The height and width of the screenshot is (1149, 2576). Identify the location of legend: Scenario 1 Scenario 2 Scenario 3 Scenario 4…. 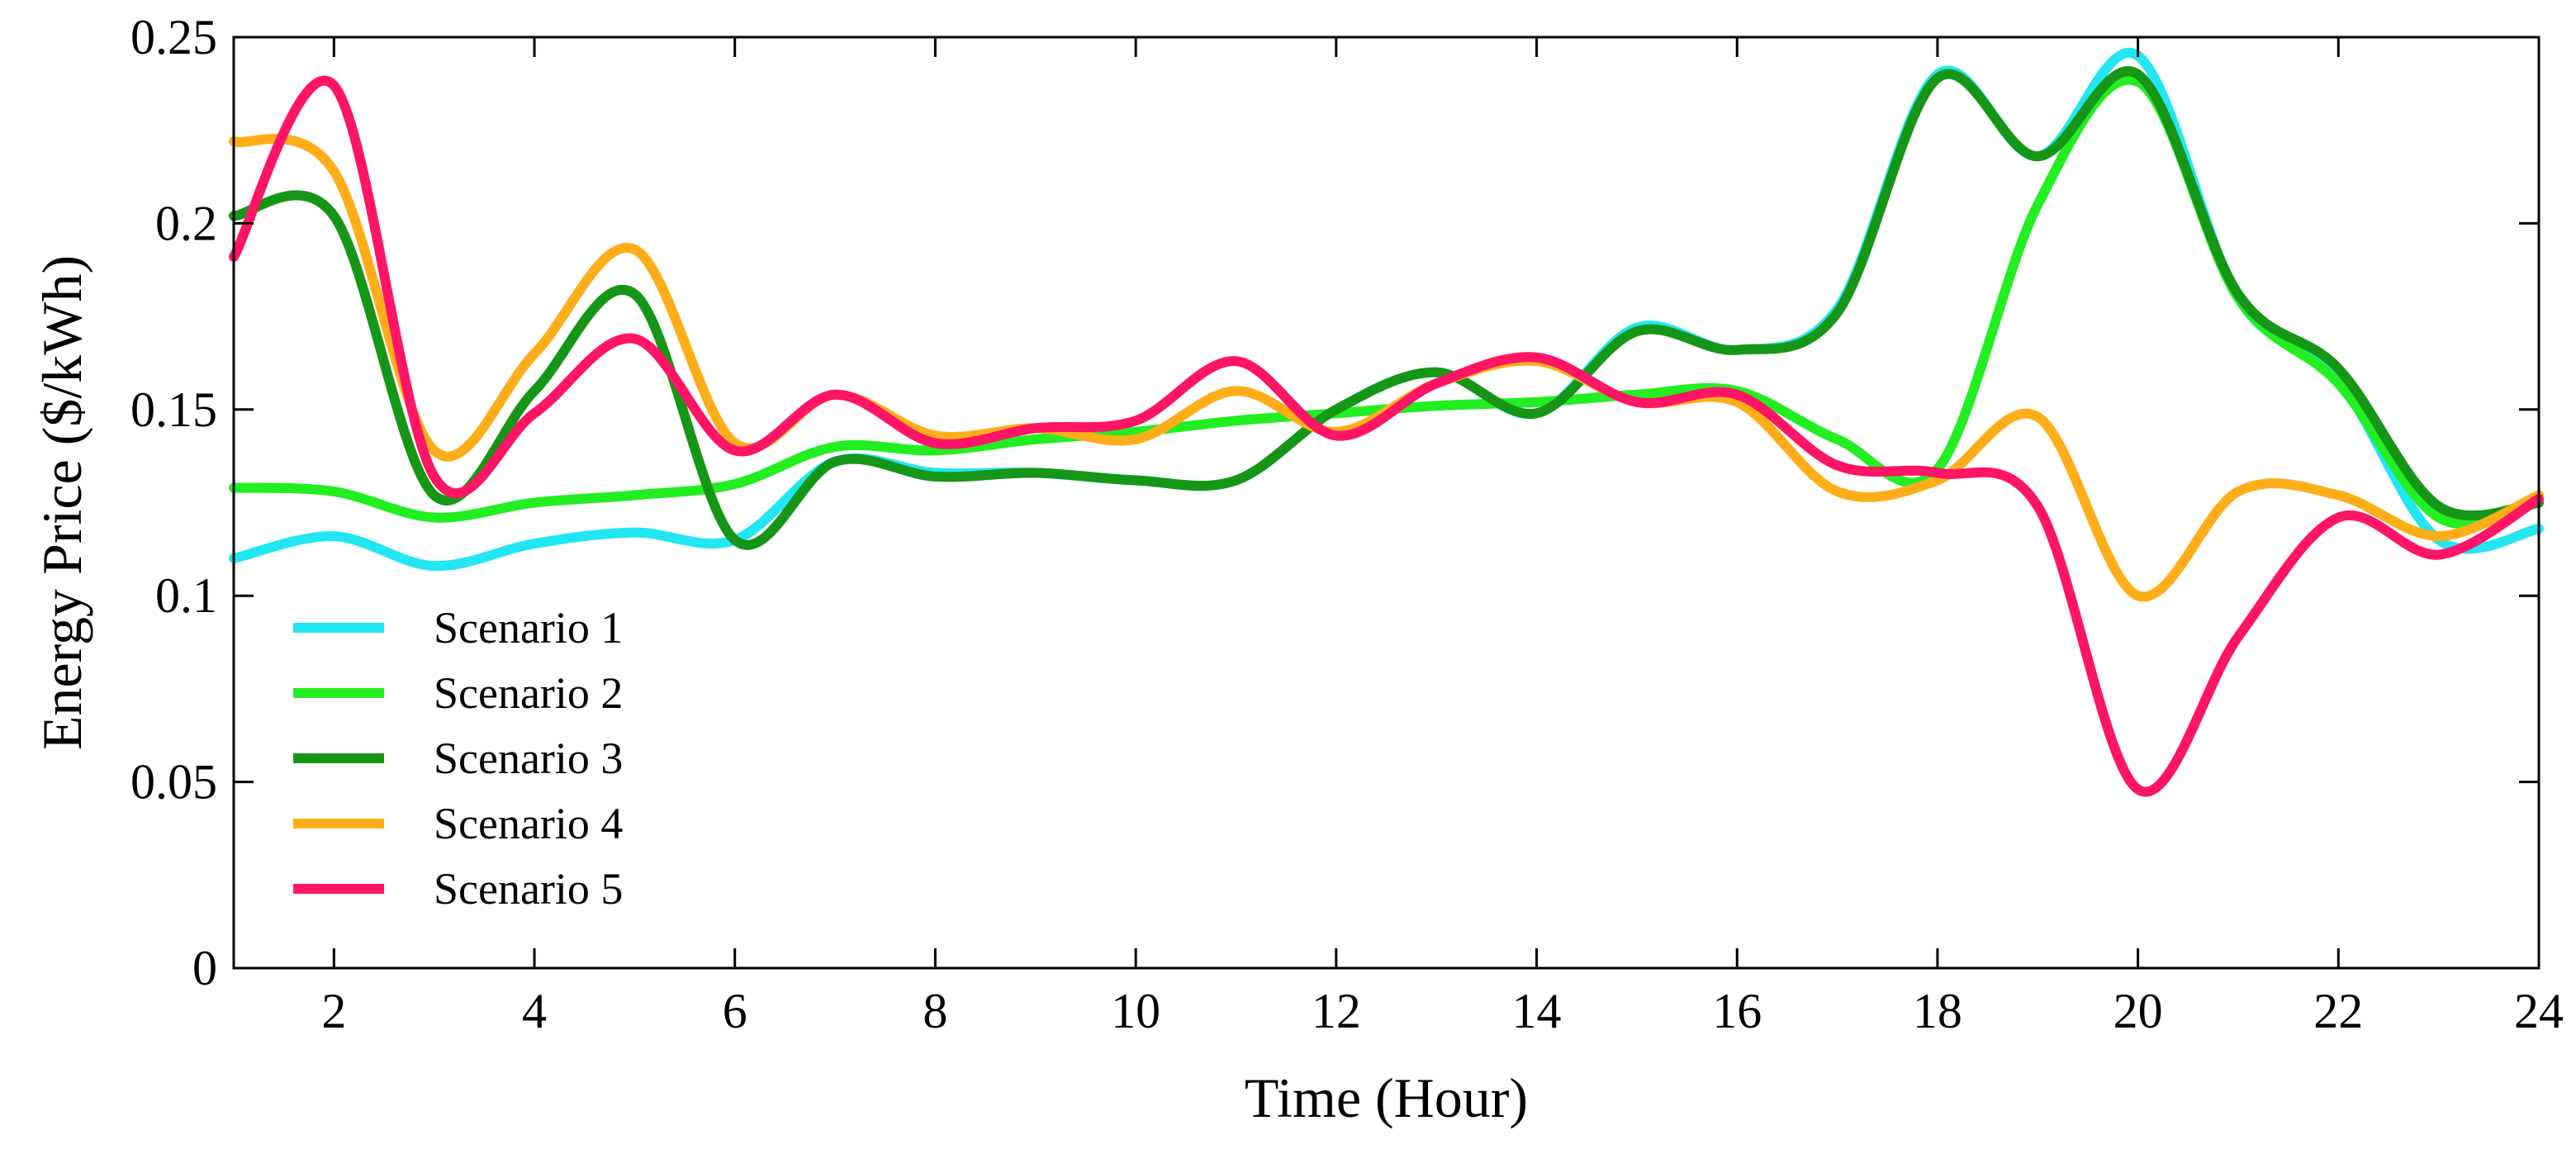
(458, 758).